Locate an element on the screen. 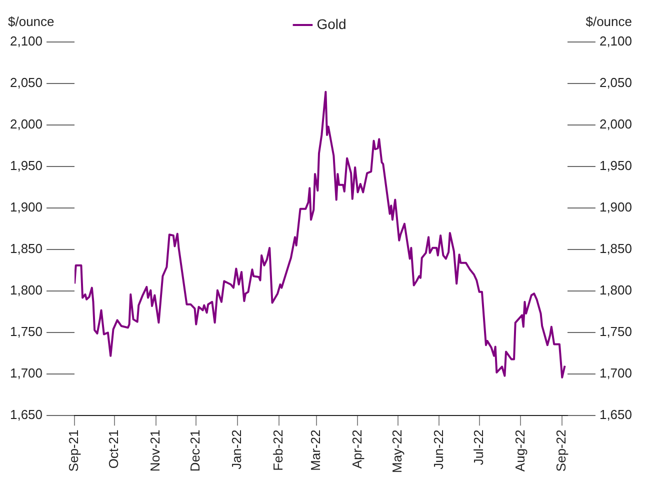  y-tick-label: 1,650 is located at coordinates (26, 414).